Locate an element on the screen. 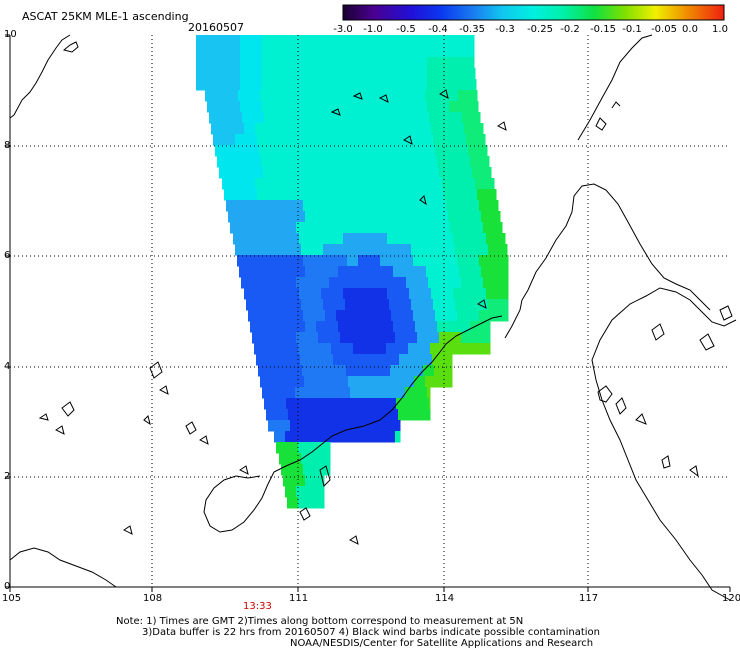 The height and width of the screenshot is (650, 740). product-date: 20160507 is located at coordinates (216, 27).